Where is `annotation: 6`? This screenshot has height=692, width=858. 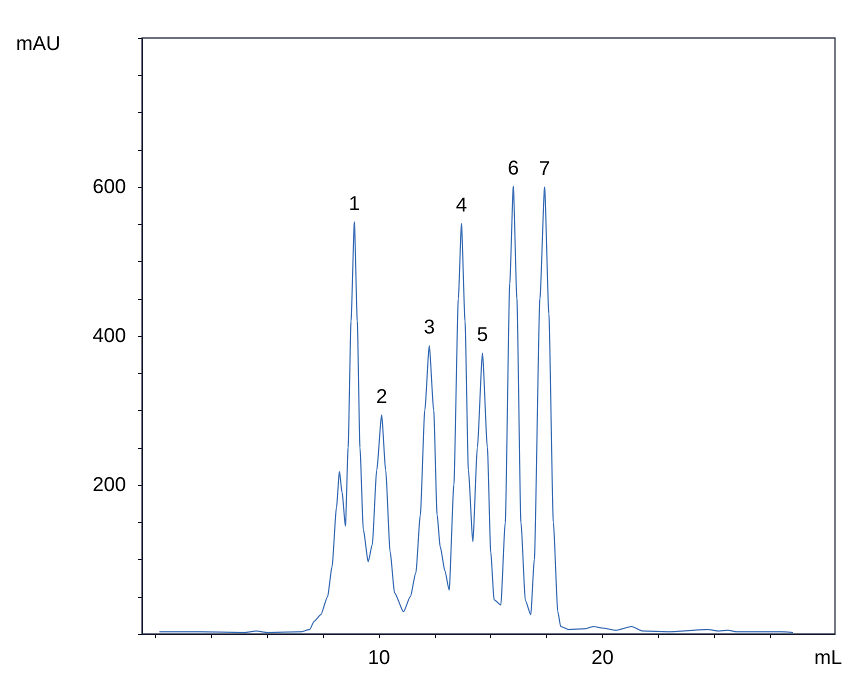
annotation: 6 is located at coordinates (513, 168).